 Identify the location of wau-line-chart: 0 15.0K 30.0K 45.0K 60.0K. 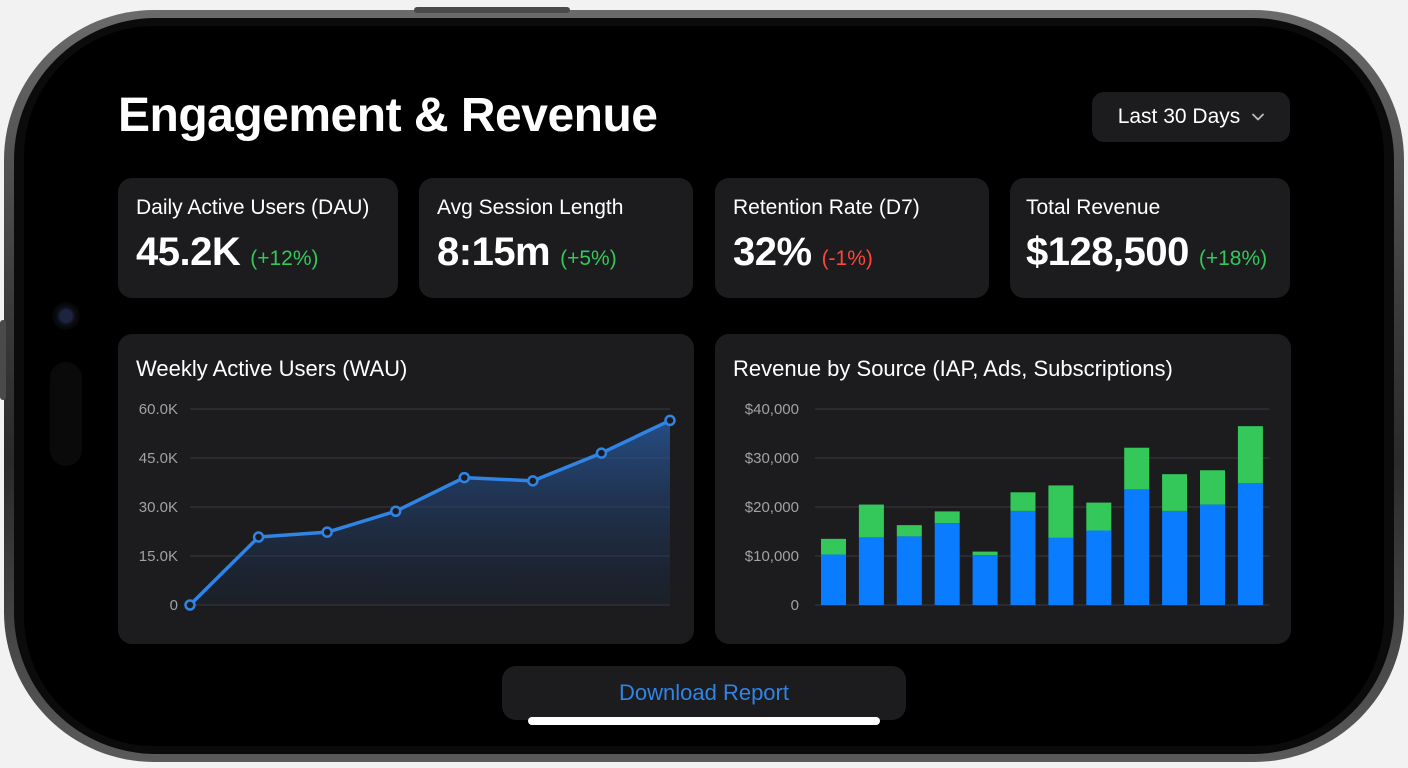
(407, 507).